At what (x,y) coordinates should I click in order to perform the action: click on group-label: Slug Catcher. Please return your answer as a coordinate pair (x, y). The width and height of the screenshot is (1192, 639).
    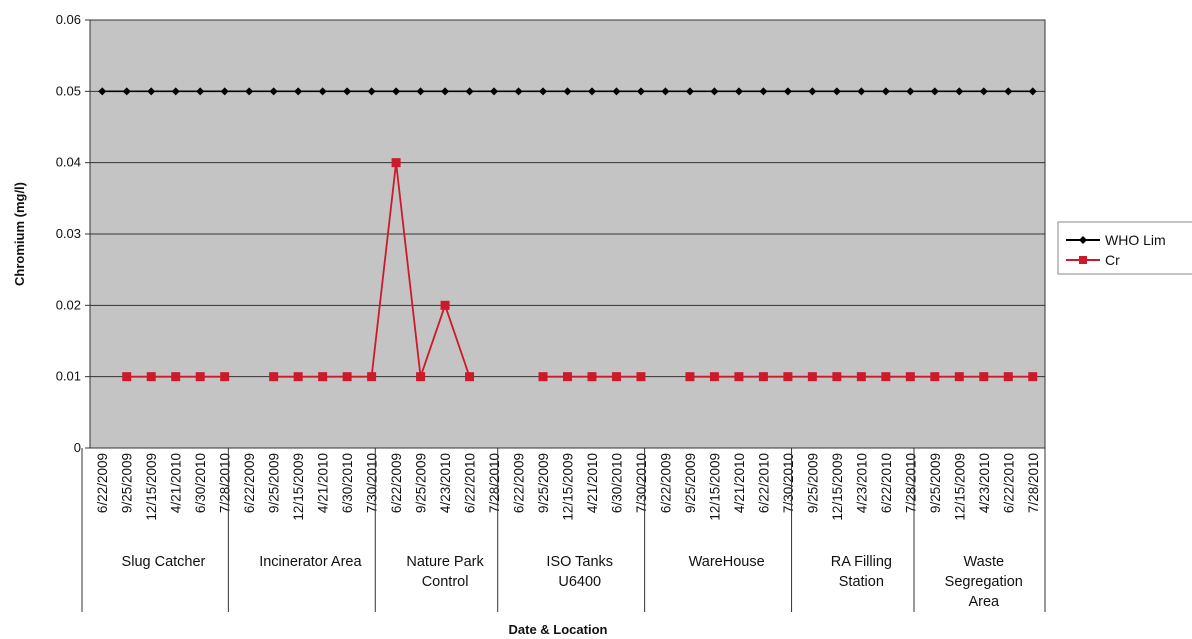
    Looking at the image, I should click on (164, 562).